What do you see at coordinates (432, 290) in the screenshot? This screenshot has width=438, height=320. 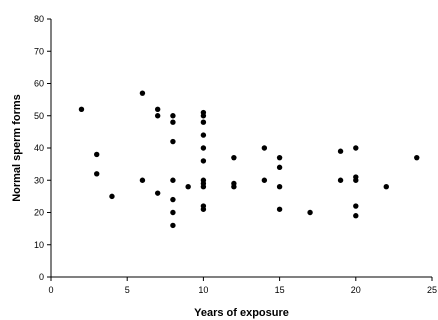 I see `x-tick-label: 25` at bounding box center [432, 290].